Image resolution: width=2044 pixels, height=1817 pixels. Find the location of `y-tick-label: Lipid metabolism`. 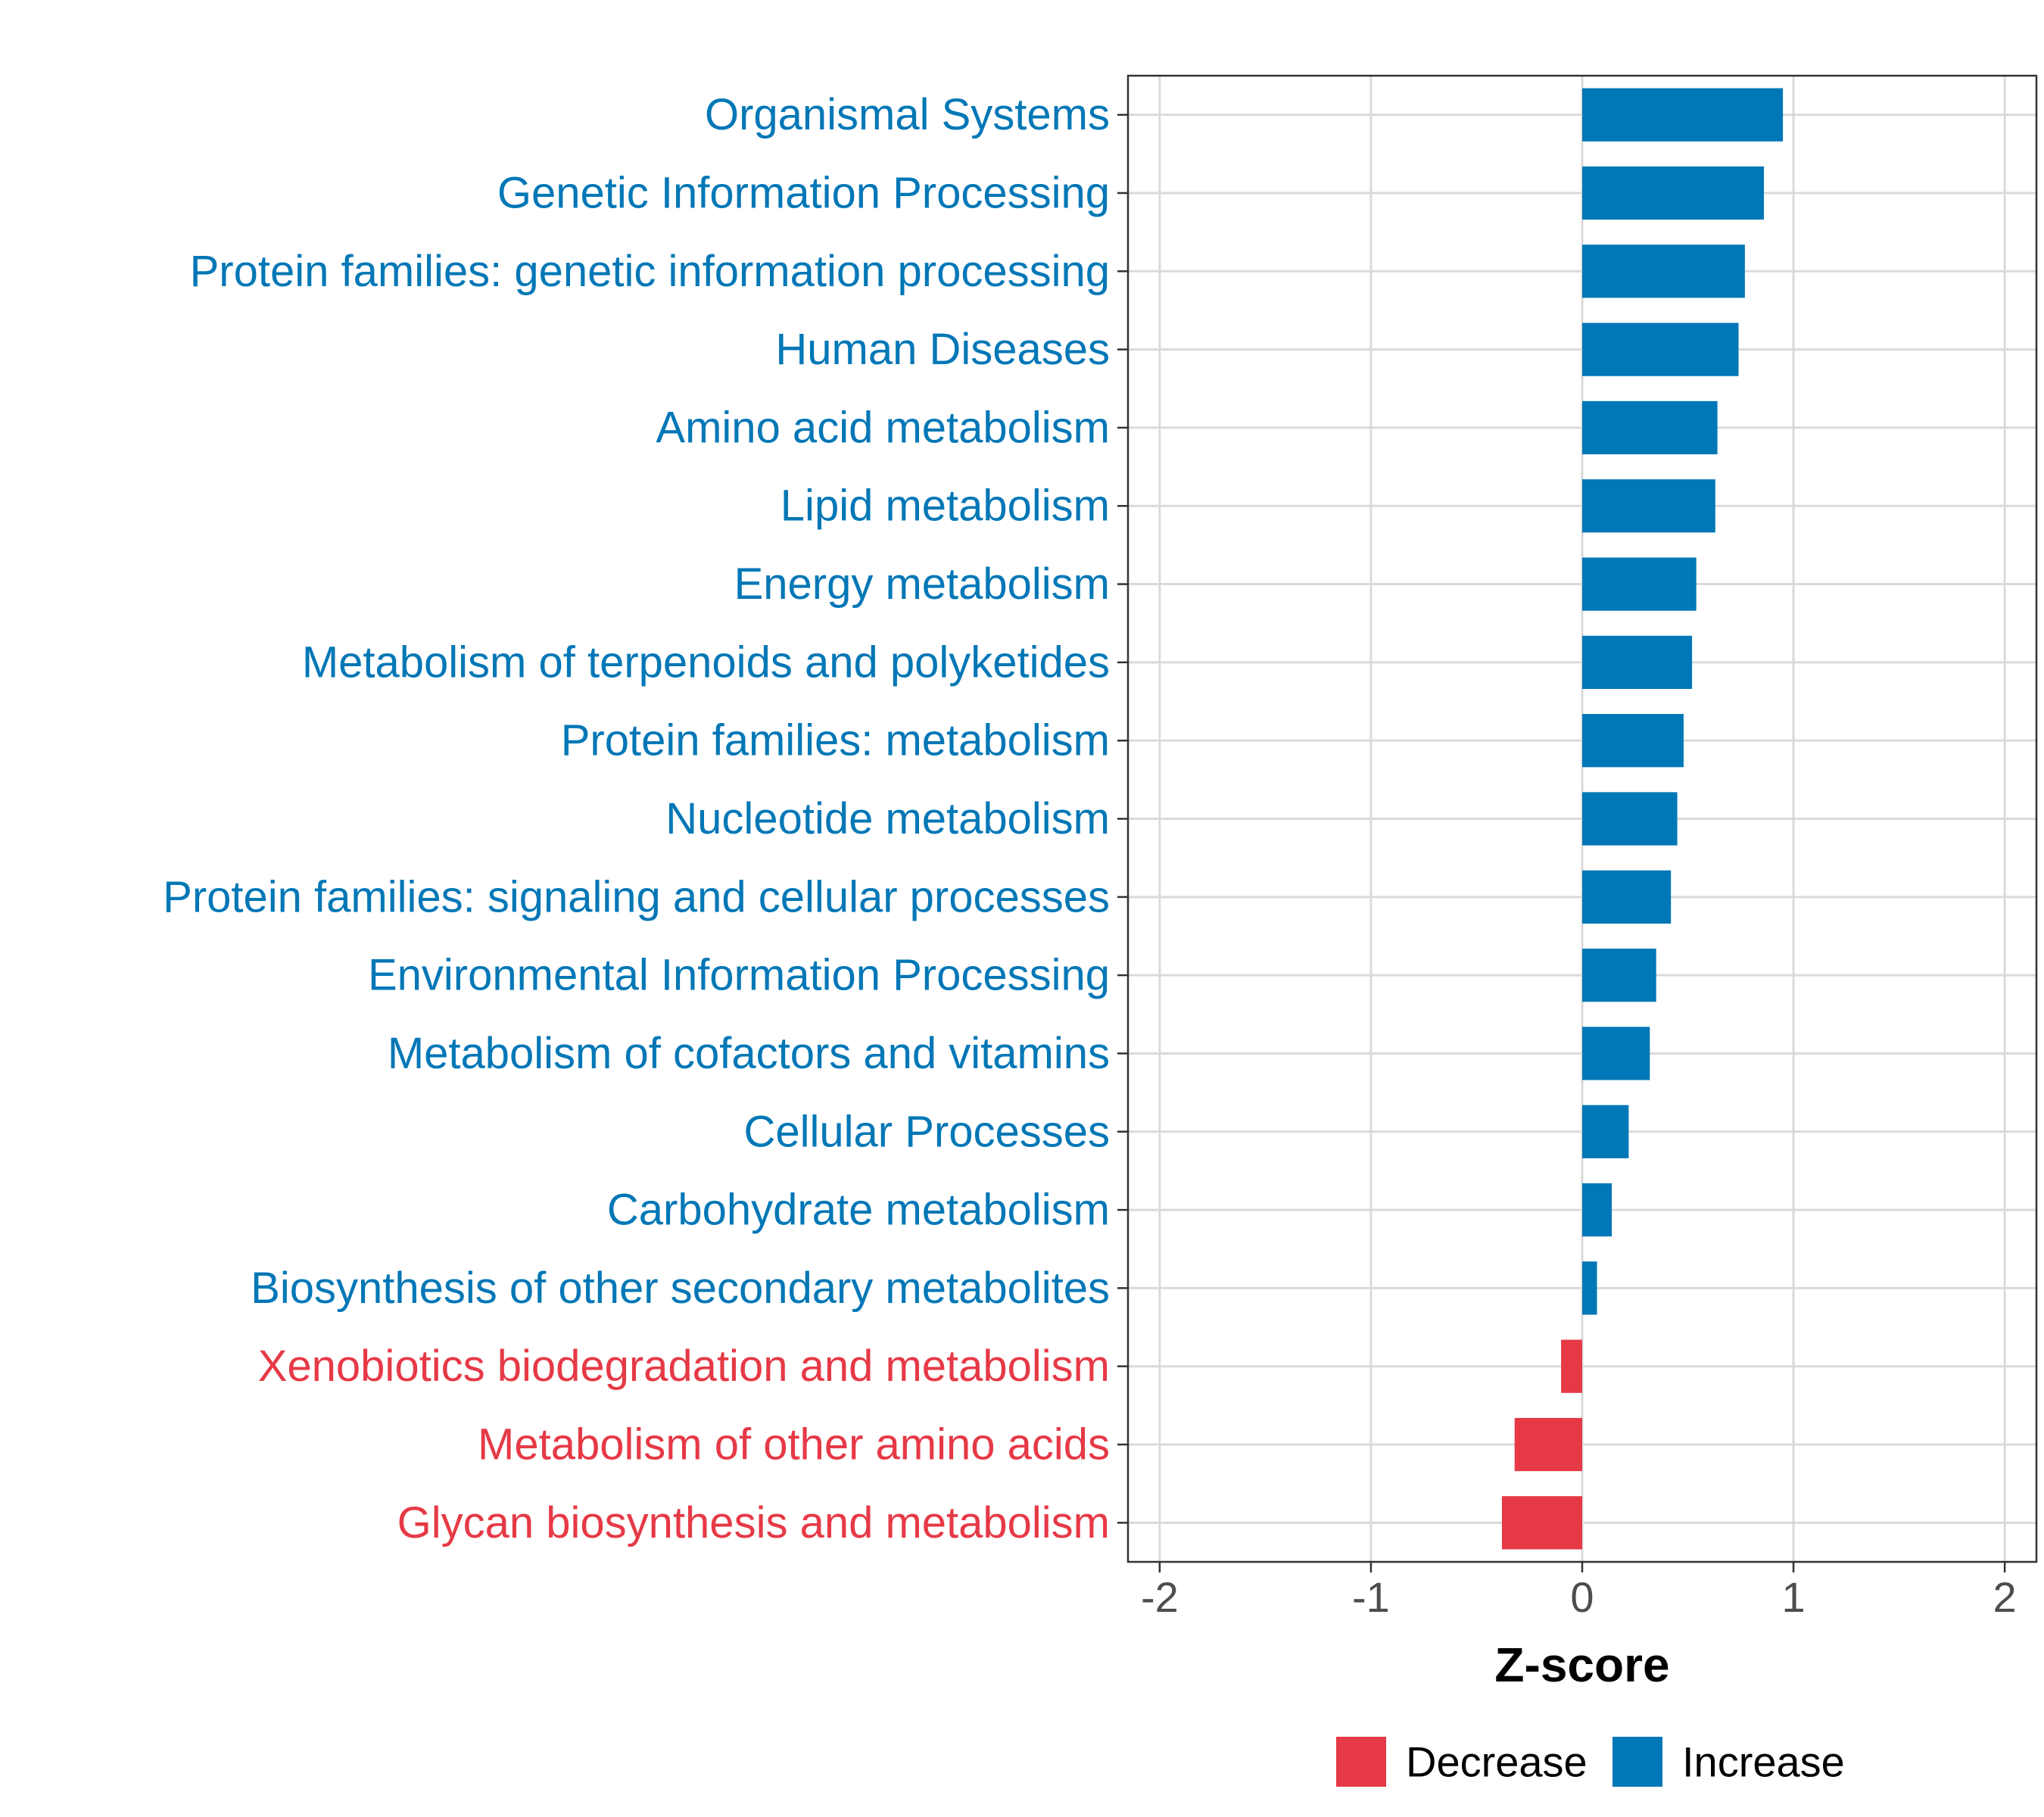

y-tick-label: Lipid metabolism is located at coordinates (946, 506).